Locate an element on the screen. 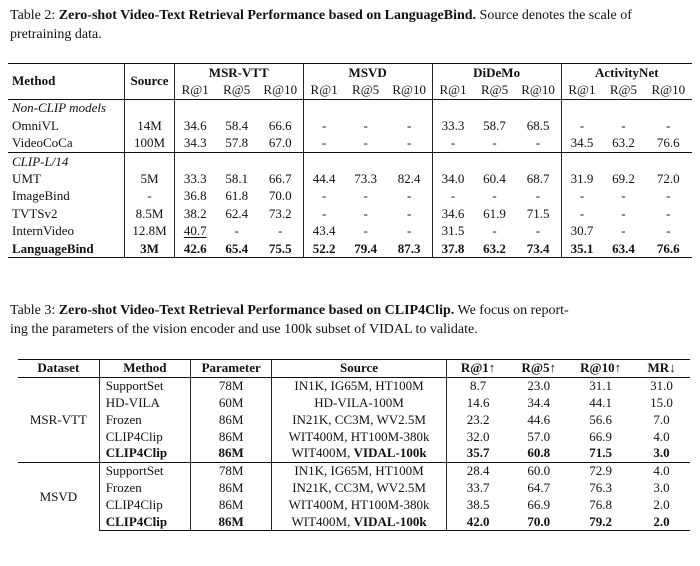 The image size is (700, 566). table2-source-cell: - is located at coordinates (149, 196).